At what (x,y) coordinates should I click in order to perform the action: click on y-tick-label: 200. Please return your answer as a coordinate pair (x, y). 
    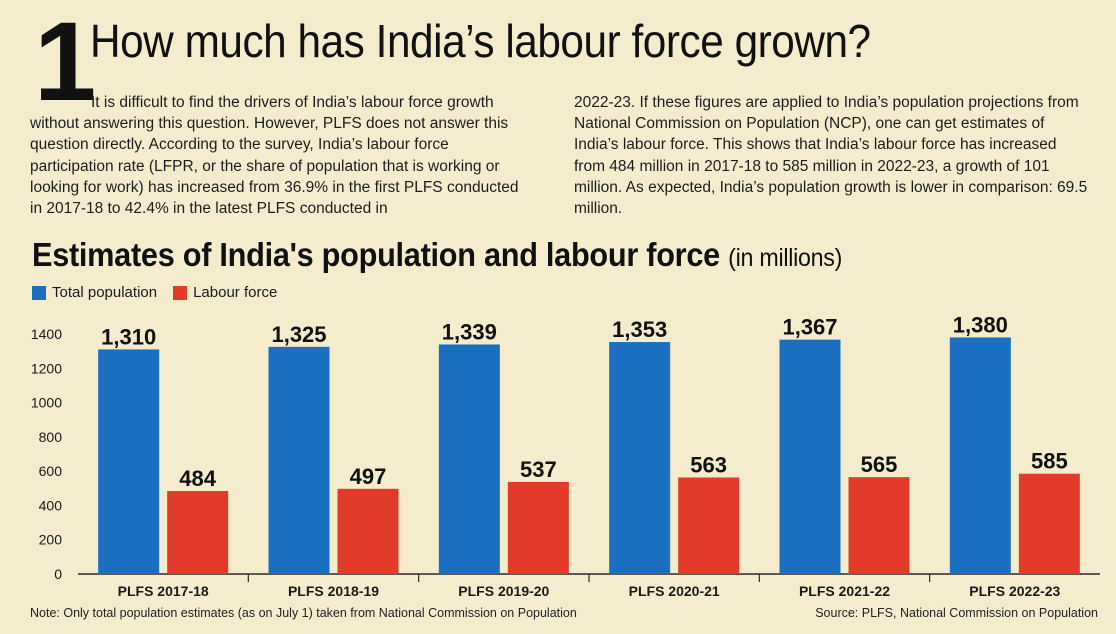
    Looking at the image, I should click on (51, 540).